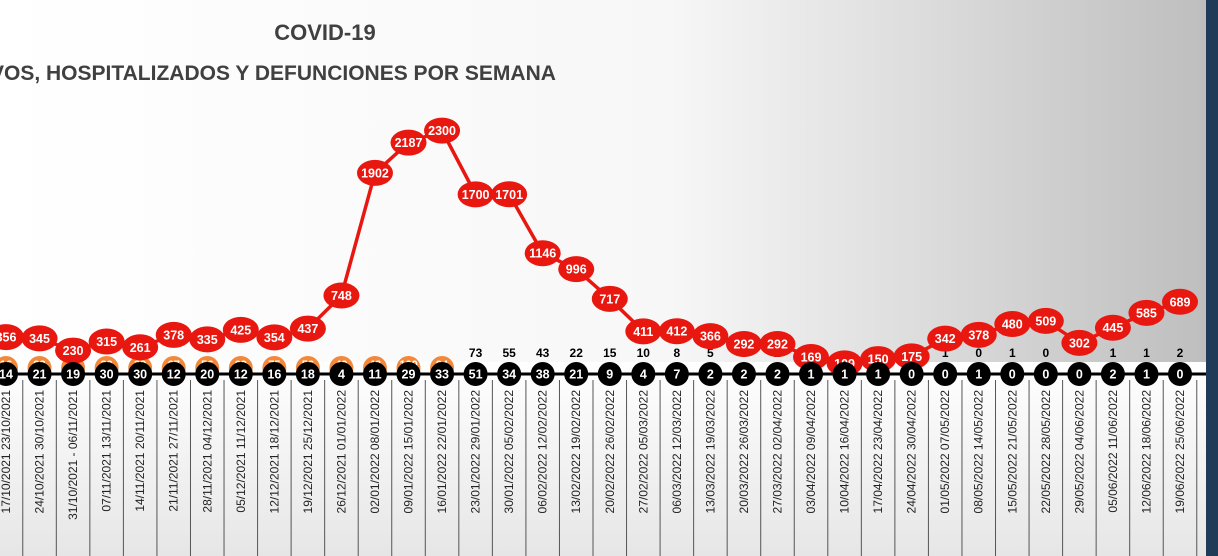 The height and width of the screenshot is (556, 1218). Describe the element at coordinates (241, 375) in the screenshot. I see `black-point-label: 12` at that location.